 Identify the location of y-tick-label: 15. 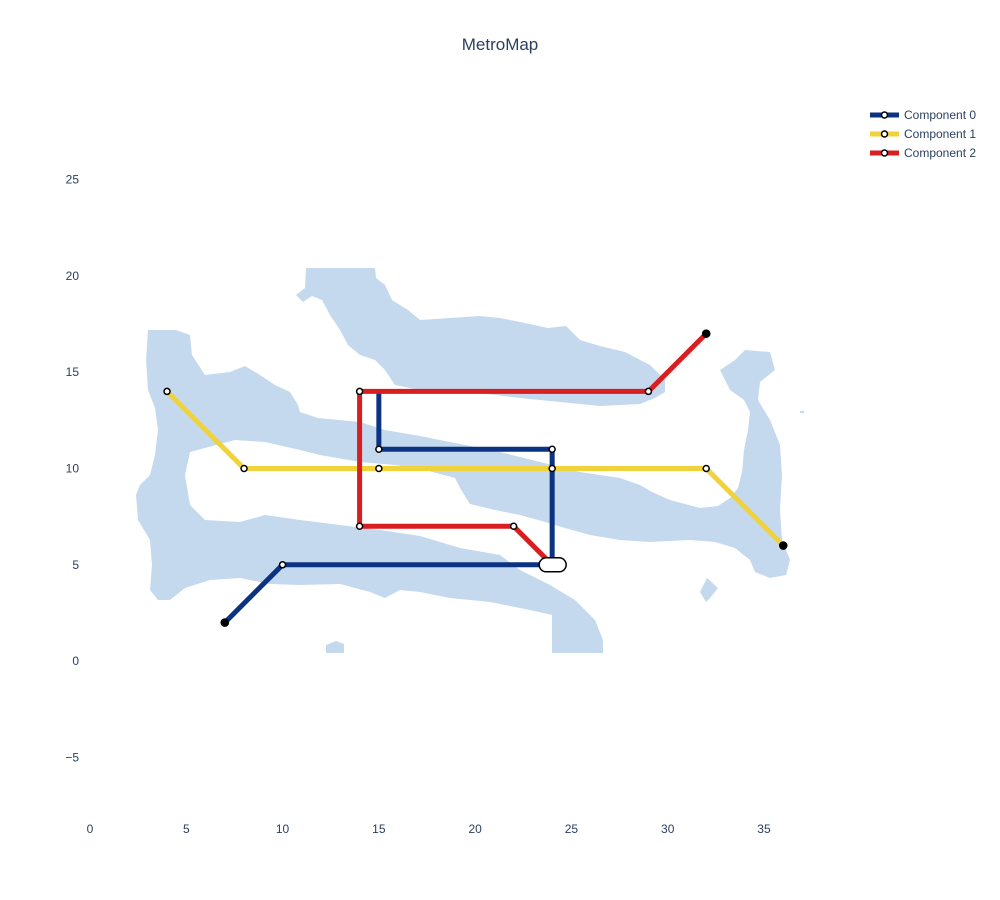
(73, 372).